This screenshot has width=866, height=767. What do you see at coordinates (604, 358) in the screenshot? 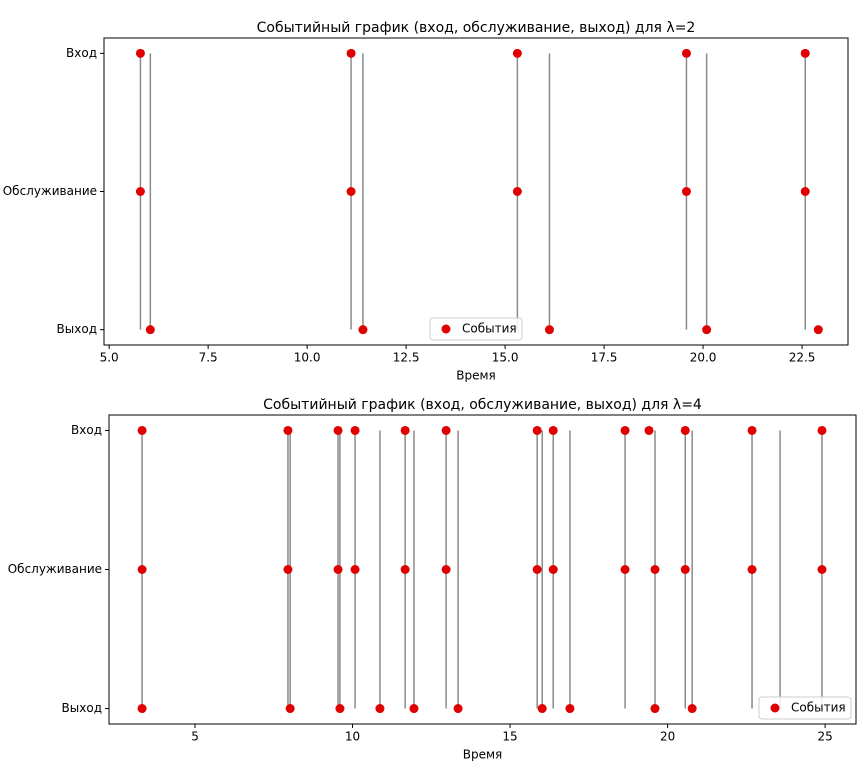
I see `x-tick-label: 17.5` at bounding box center [604, 358].